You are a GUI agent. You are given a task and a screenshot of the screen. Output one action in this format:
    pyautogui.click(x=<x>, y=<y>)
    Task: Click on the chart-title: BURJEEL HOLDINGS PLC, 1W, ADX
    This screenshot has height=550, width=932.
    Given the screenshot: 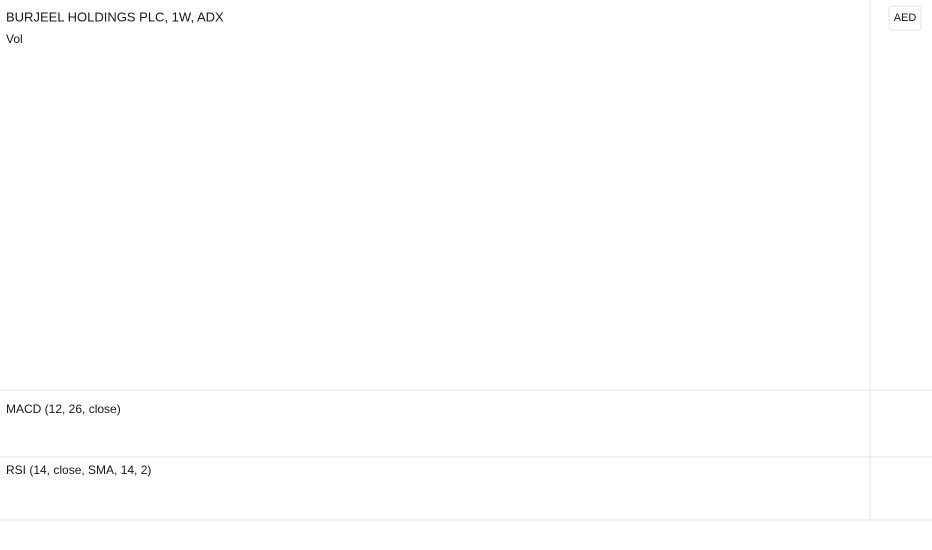 What is the action you would take?
    pyautogui.click(x=115, y=16)
    